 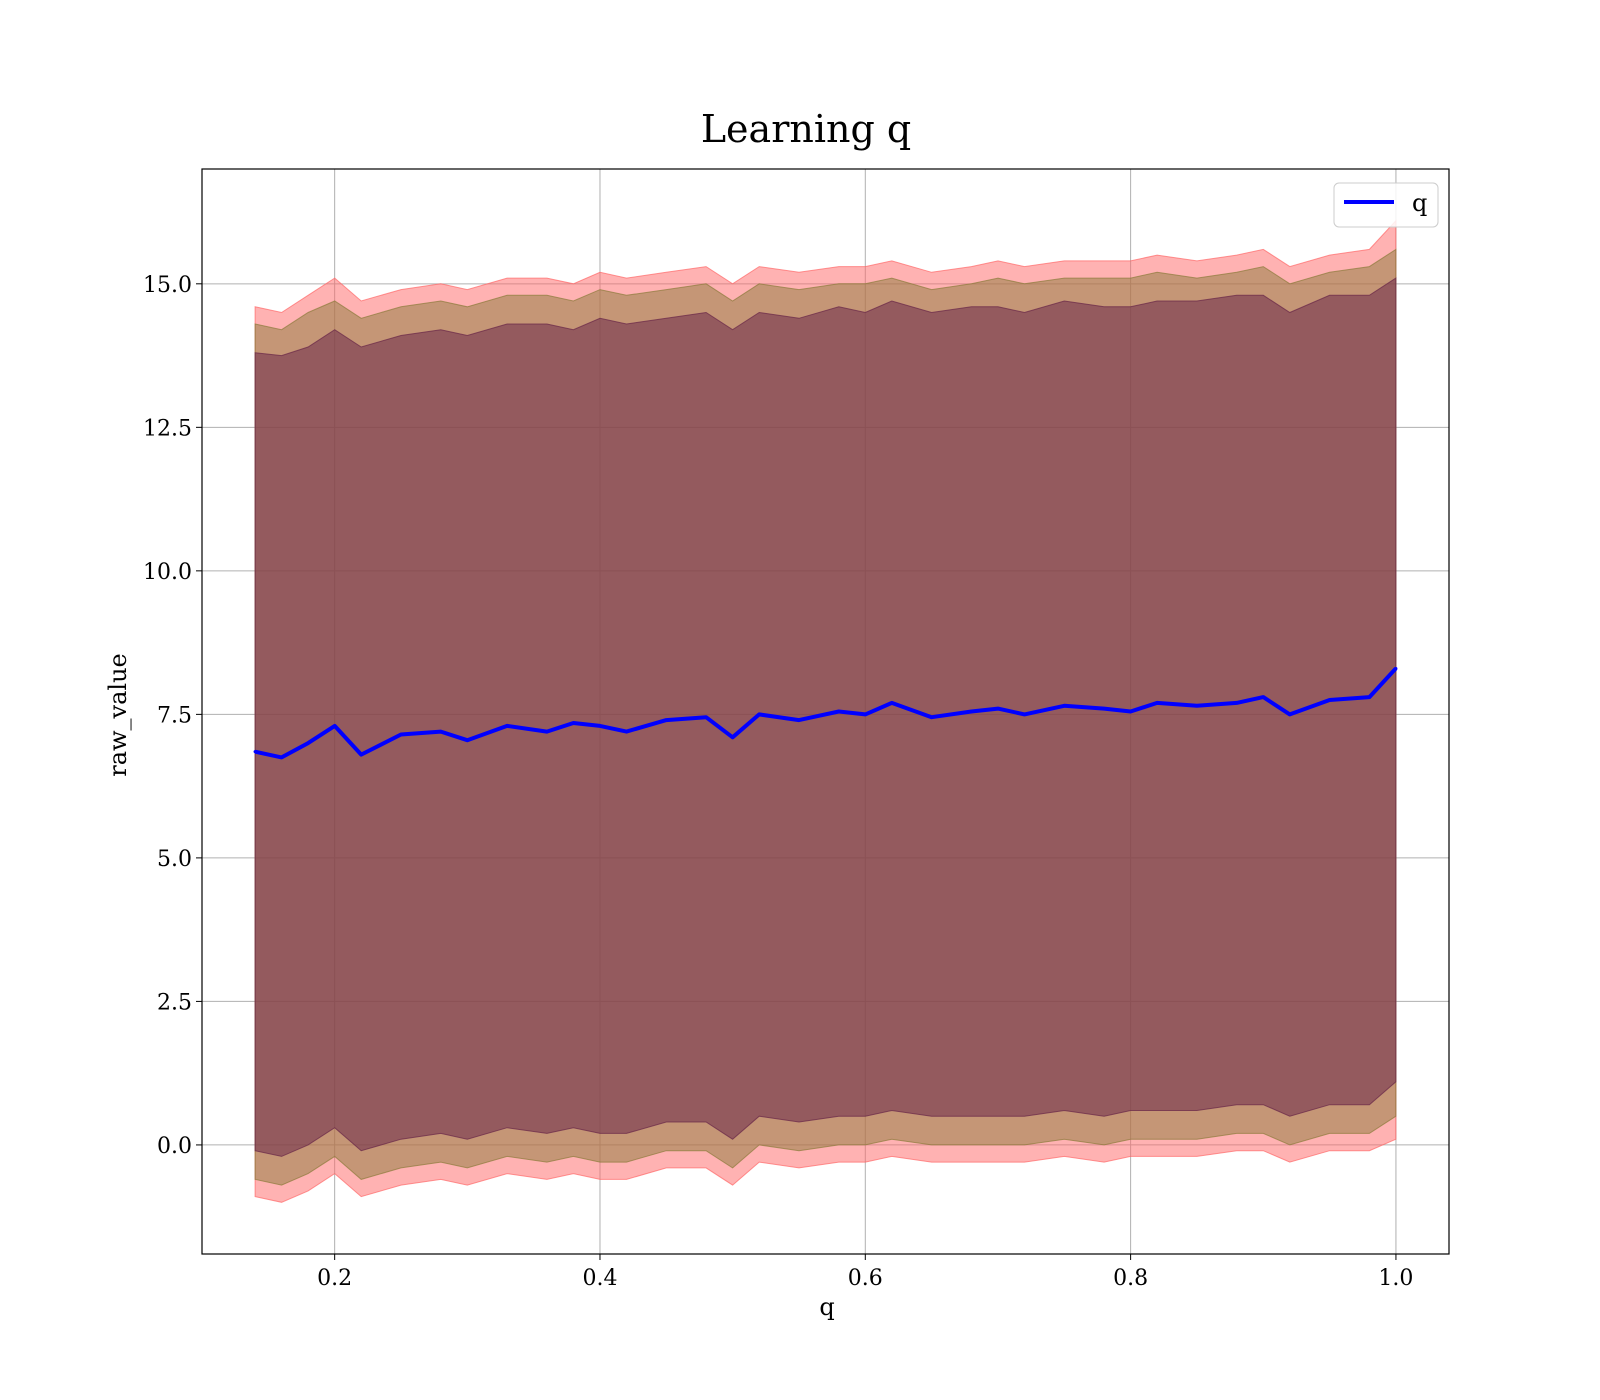 What do you see at coordinates (167, 572) in the screenshot?
I see `y-tick-label: 10.0` at bounding box center [167, 572].